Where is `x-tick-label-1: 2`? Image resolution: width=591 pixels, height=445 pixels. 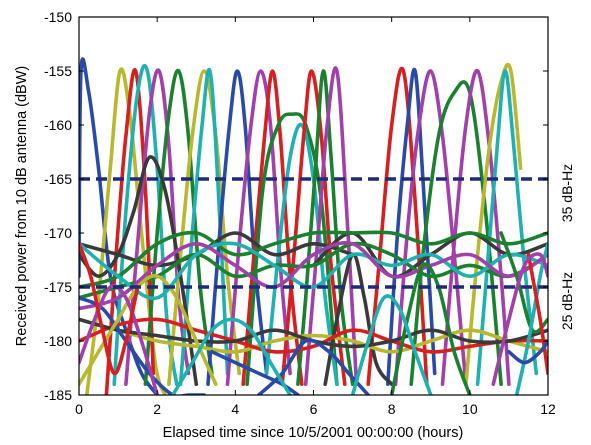 x-tick-label-1: 2 is located at coordinates (157, 409).